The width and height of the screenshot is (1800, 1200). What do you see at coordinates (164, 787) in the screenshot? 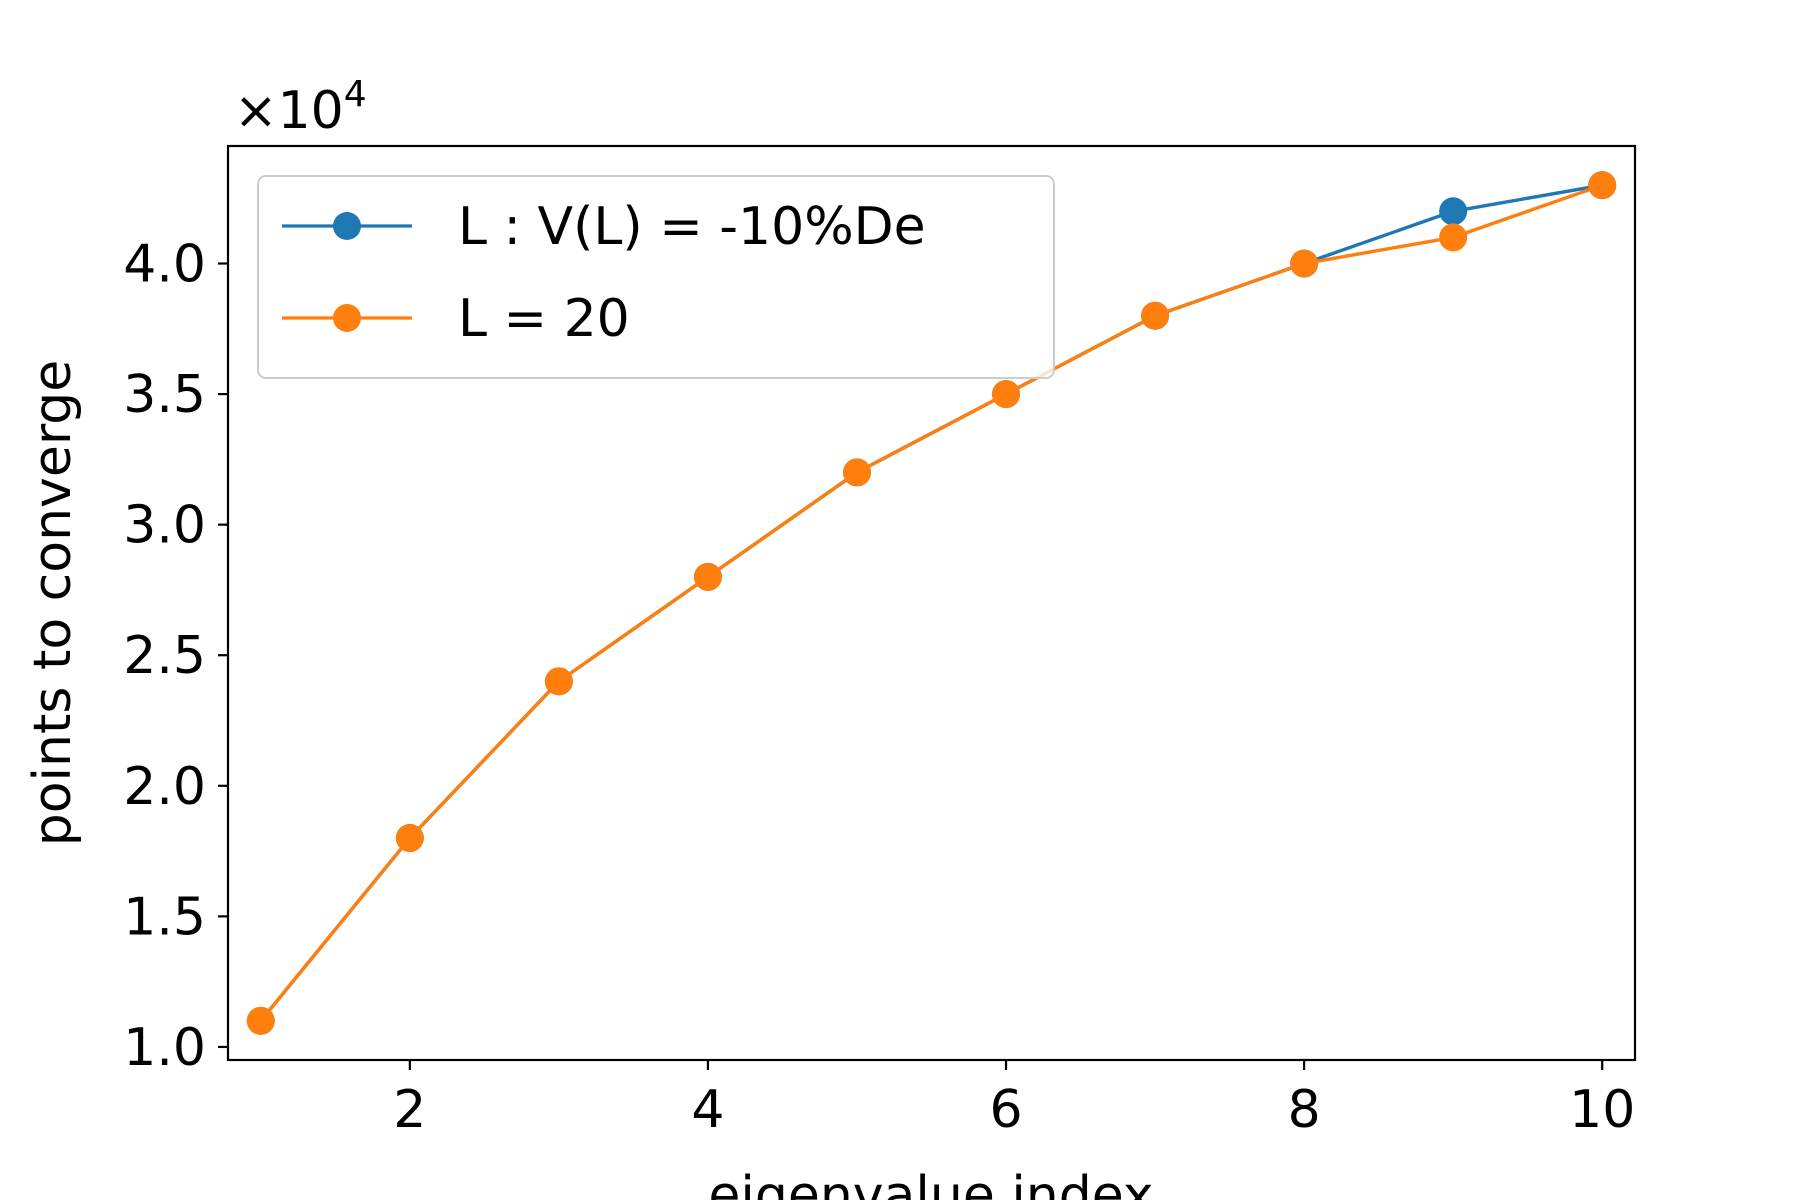
I see `y-tick-label: 2.0` at bounding box center [164, 787].